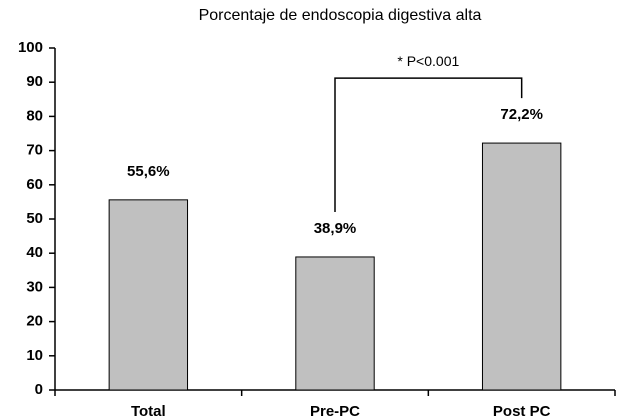  Describe the element at coordinates (34, 218) in the screenshot. I see `y-tick-label: 50` at that location.